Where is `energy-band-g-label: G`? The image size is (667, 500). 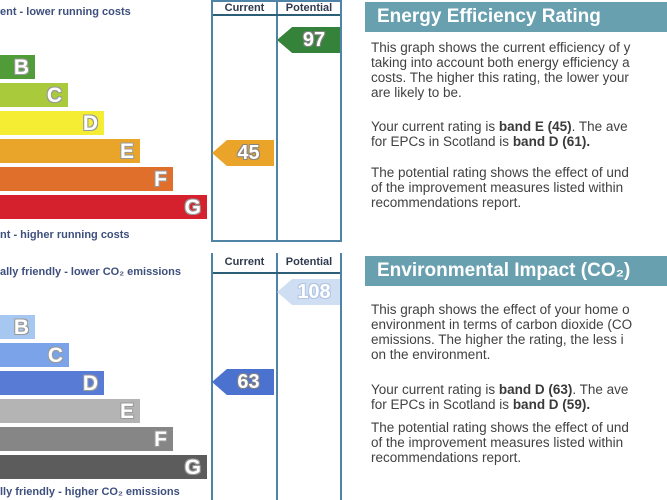
energy-band-g-label: G is located at coordinates (192, 207).